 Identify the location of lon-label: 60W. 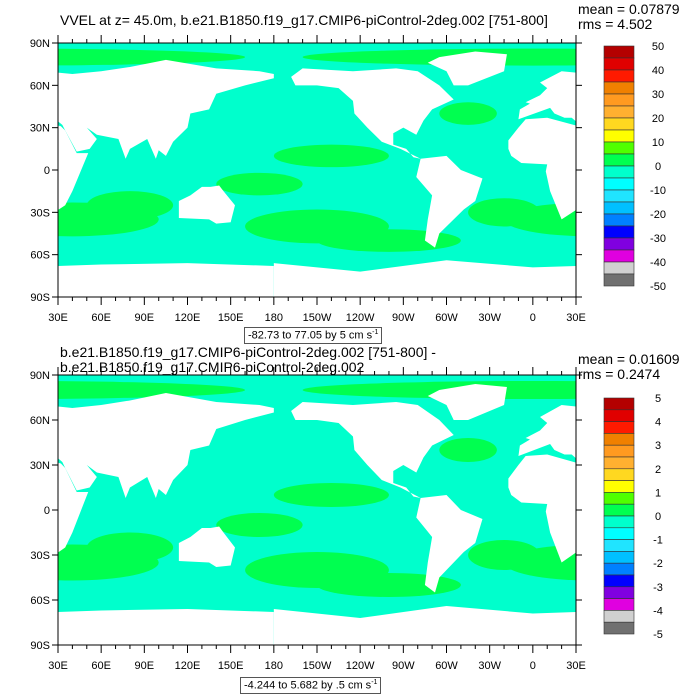
(446, 666).